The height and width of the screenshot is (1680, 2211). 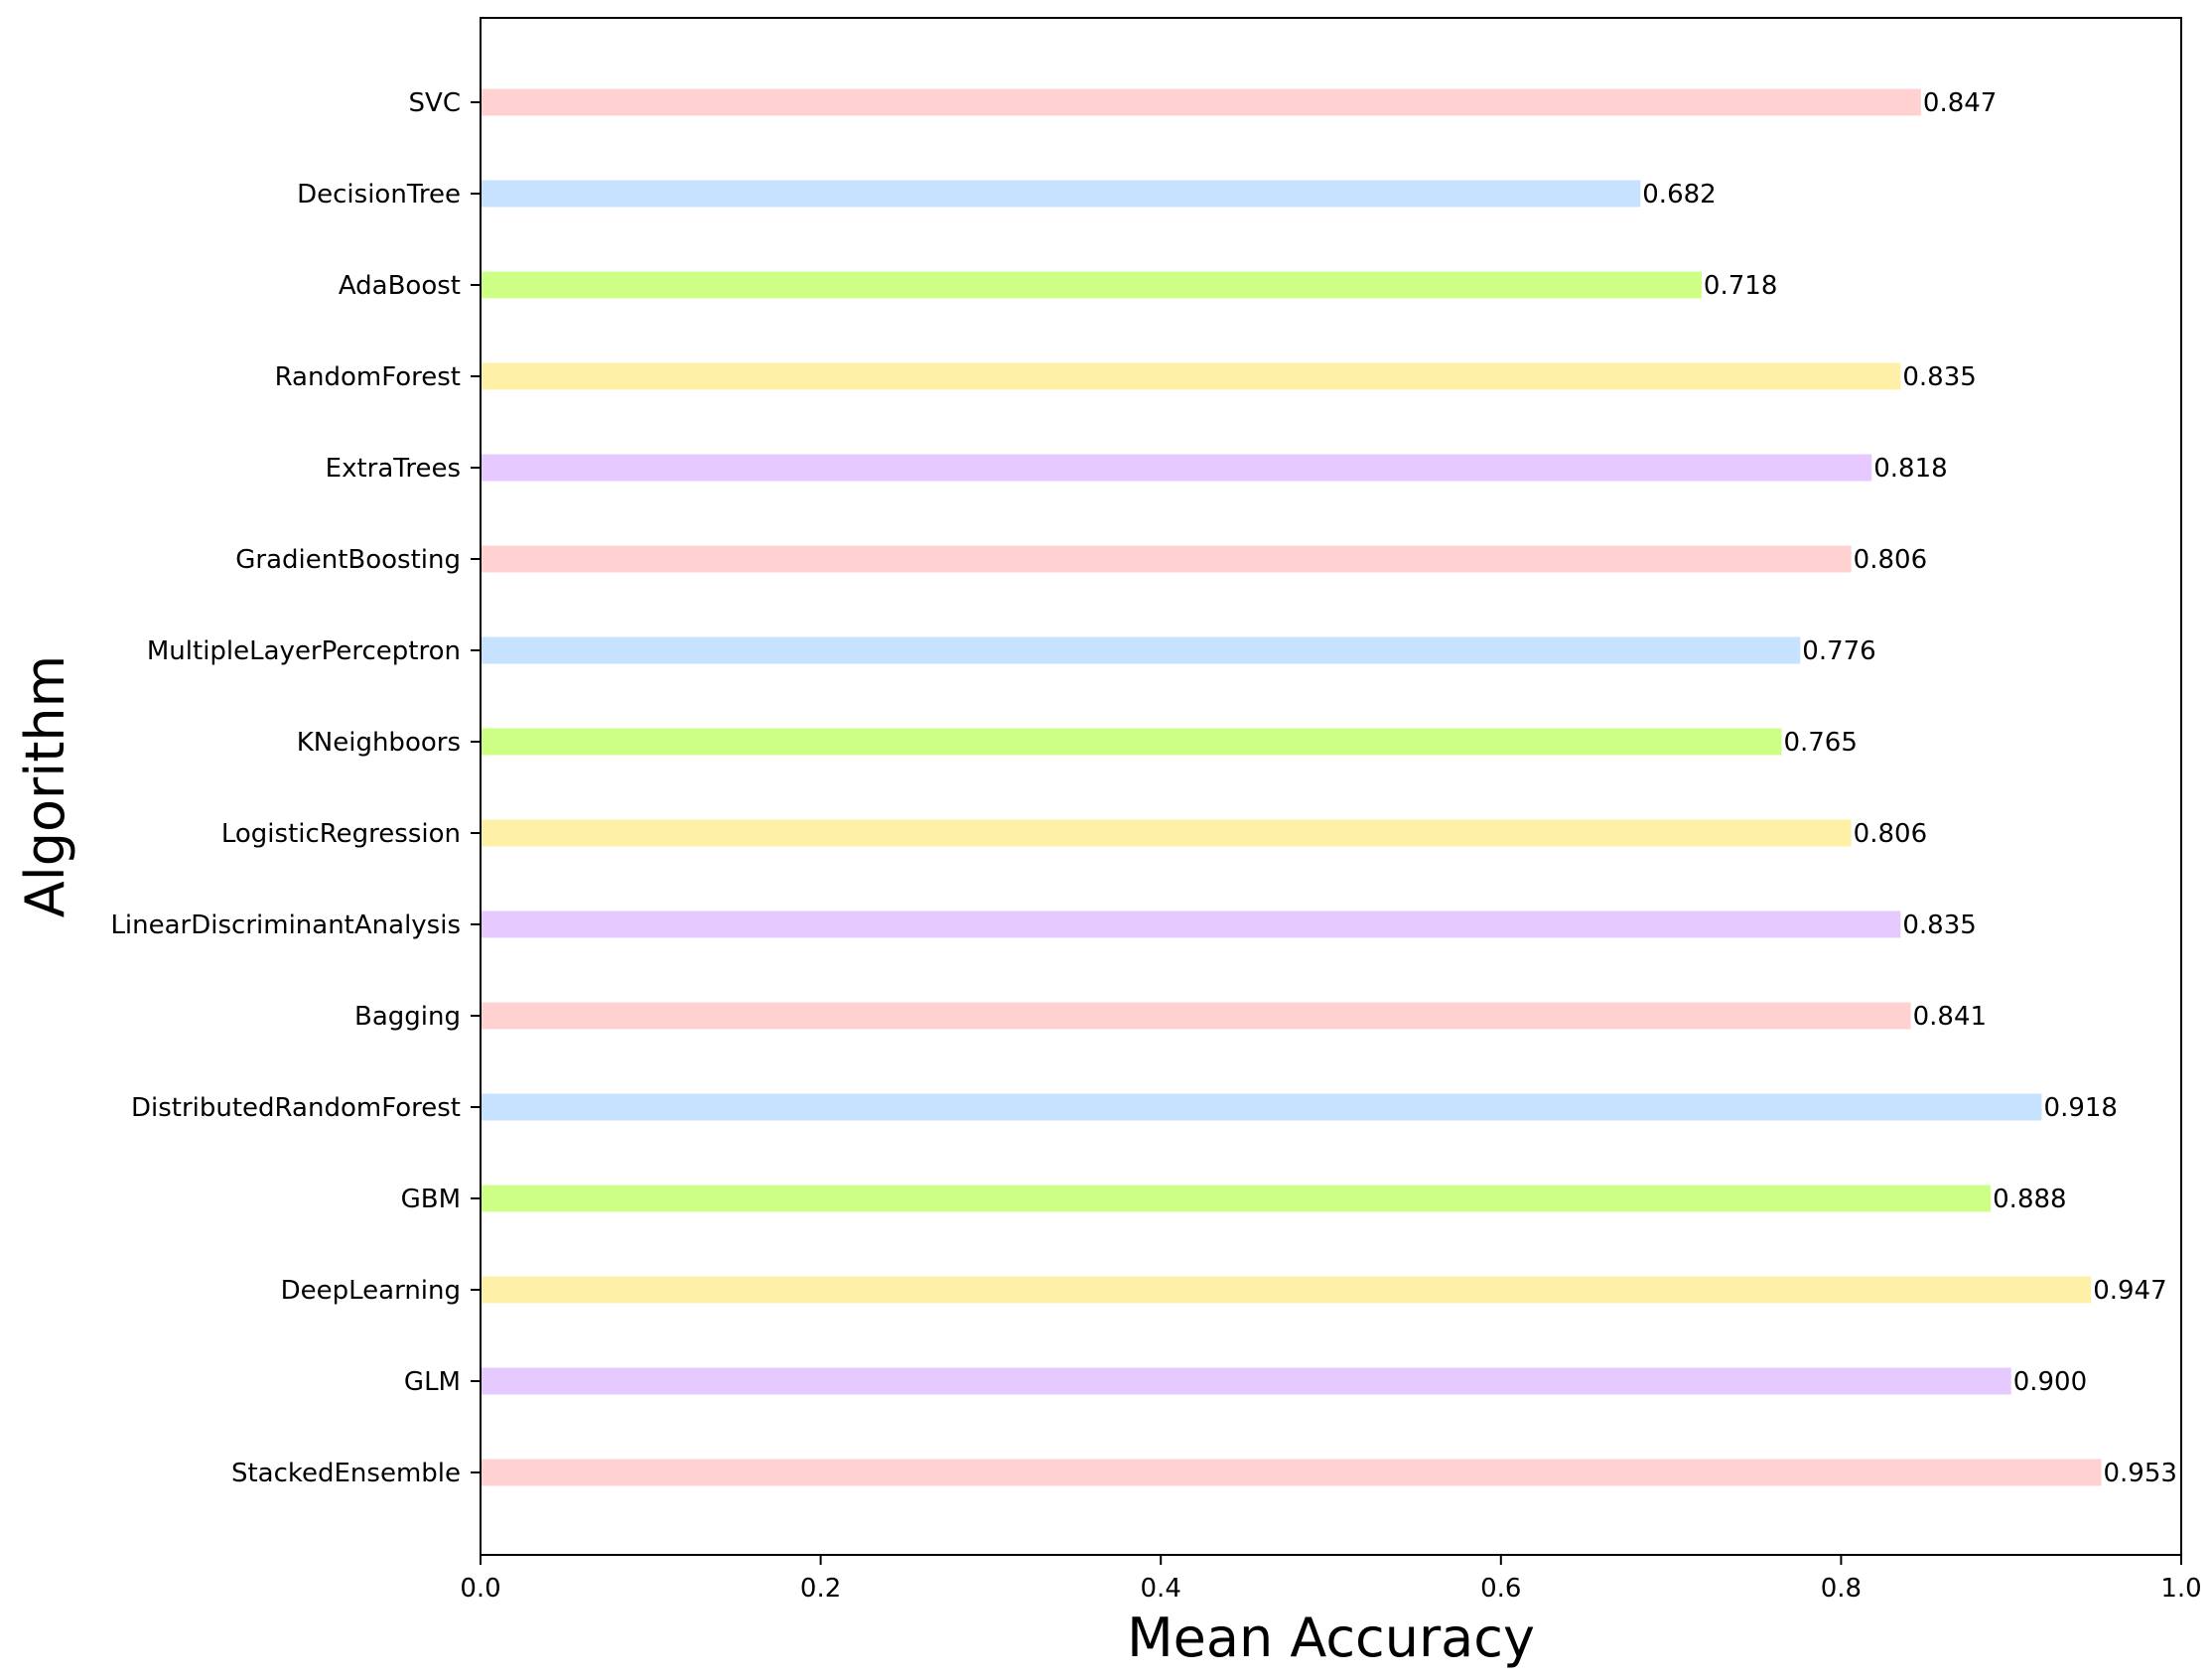 What do you see at coordinates (2139, 1473) in the screenshot?
I see `bar-value-label: 0.953` at bounding box center [2139, 1473].